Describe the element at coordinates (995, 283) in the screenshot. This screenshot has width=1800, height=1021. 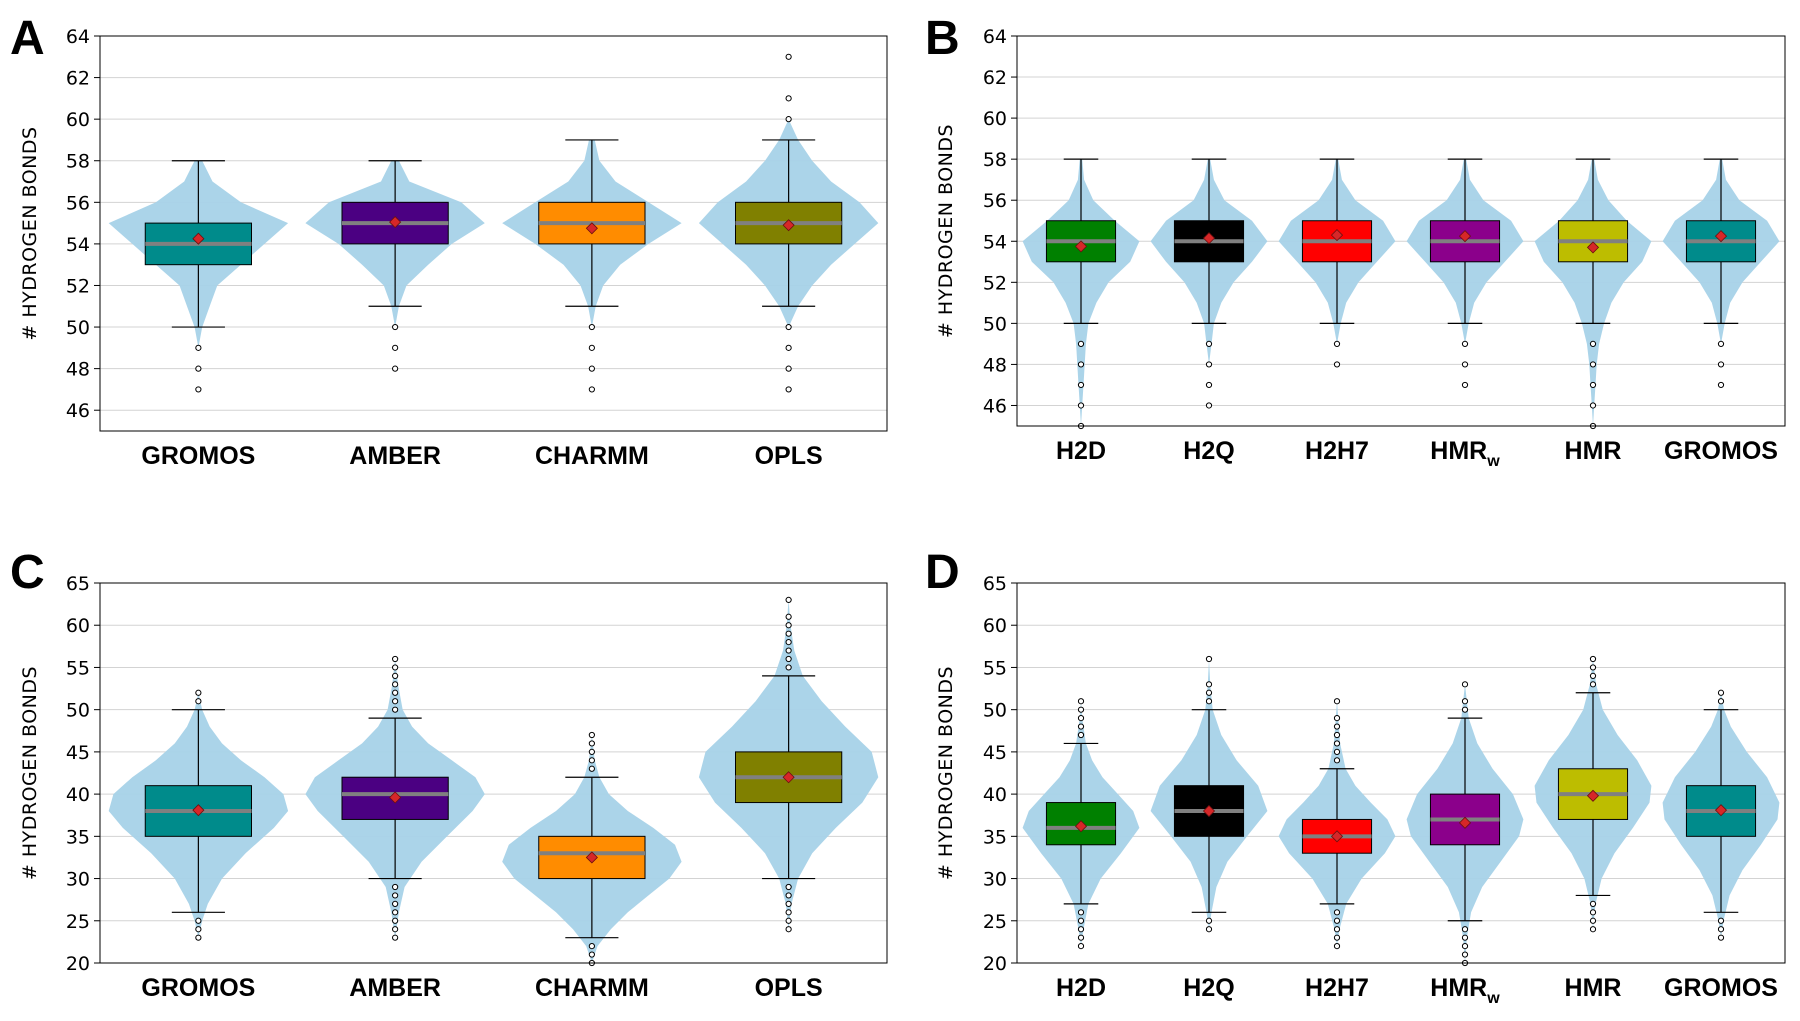
I see `ytick-label: 52` at that location.